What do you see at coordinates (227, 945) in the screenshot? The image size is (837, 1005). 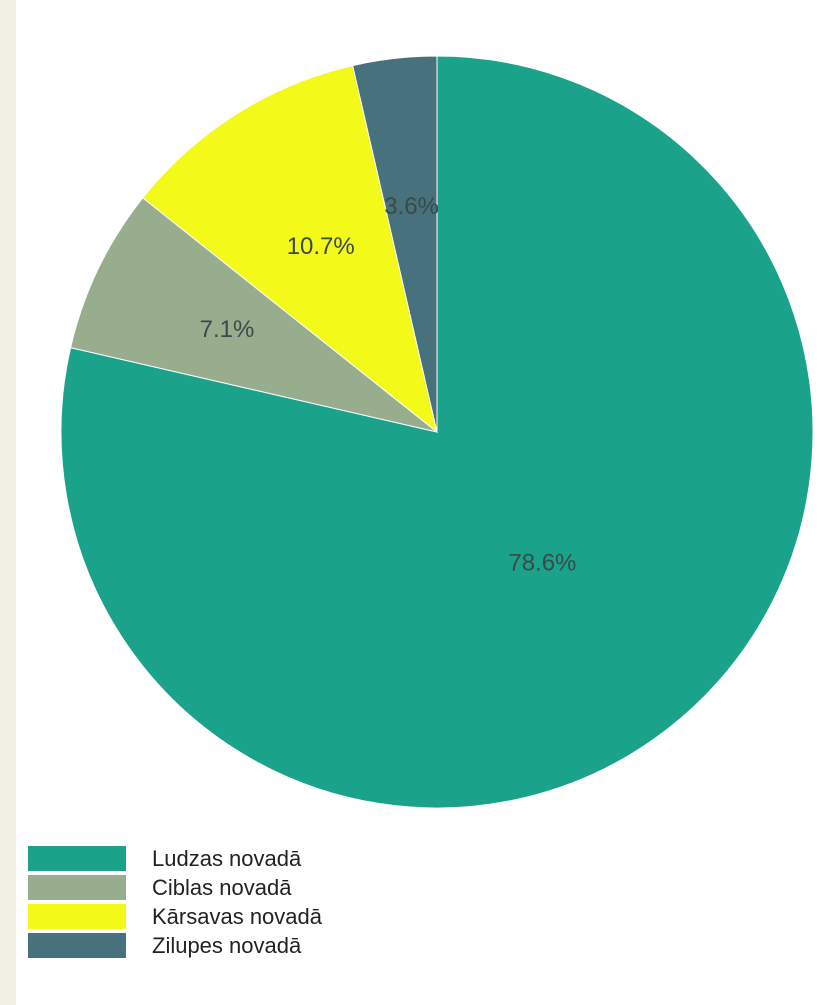 I see `legend-label-zilupes: Zilupes novadā` at bounding box center [227, 945].